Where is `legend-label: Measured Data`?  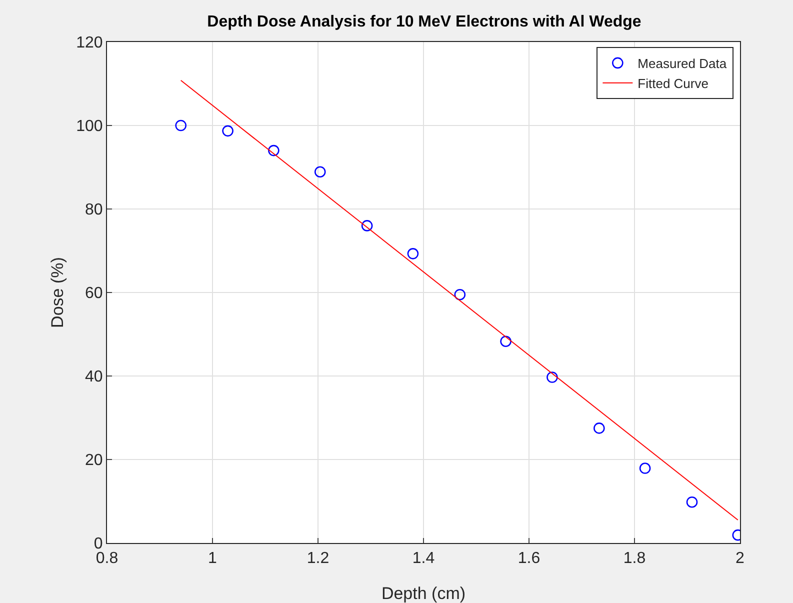
legend-label: Measured Data is located at coordinates (683, 64).